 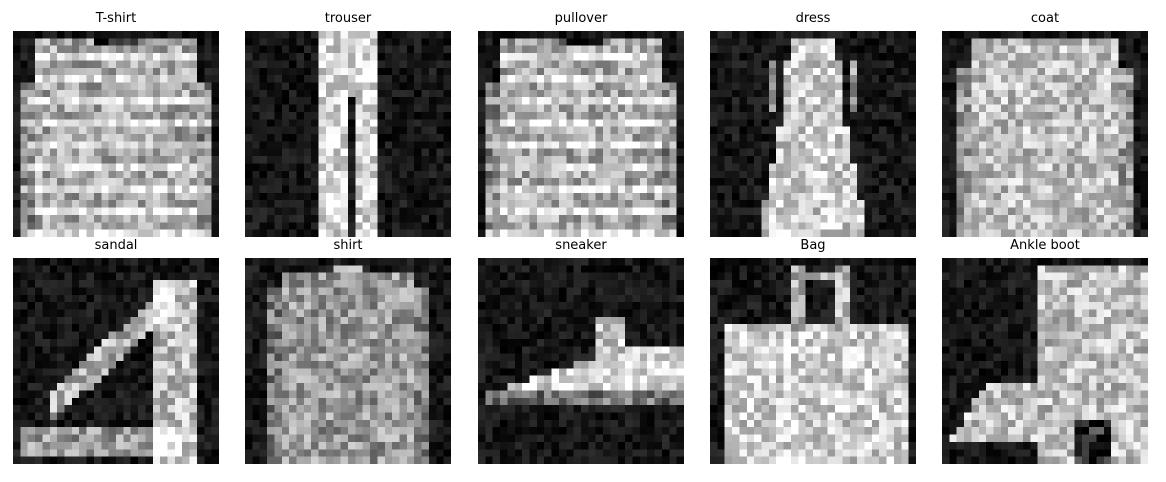 I want to click on sandal-pixel-image, so click(x=116, y=361).